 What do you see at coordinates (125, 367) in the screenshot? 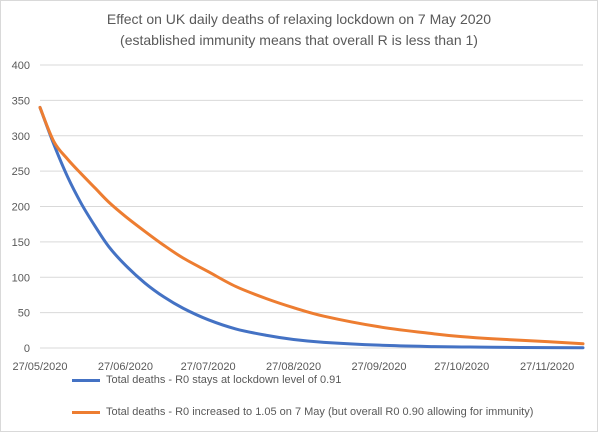
I see `x-tick-label: 27/06/2020` at bounding box center [125, 367].